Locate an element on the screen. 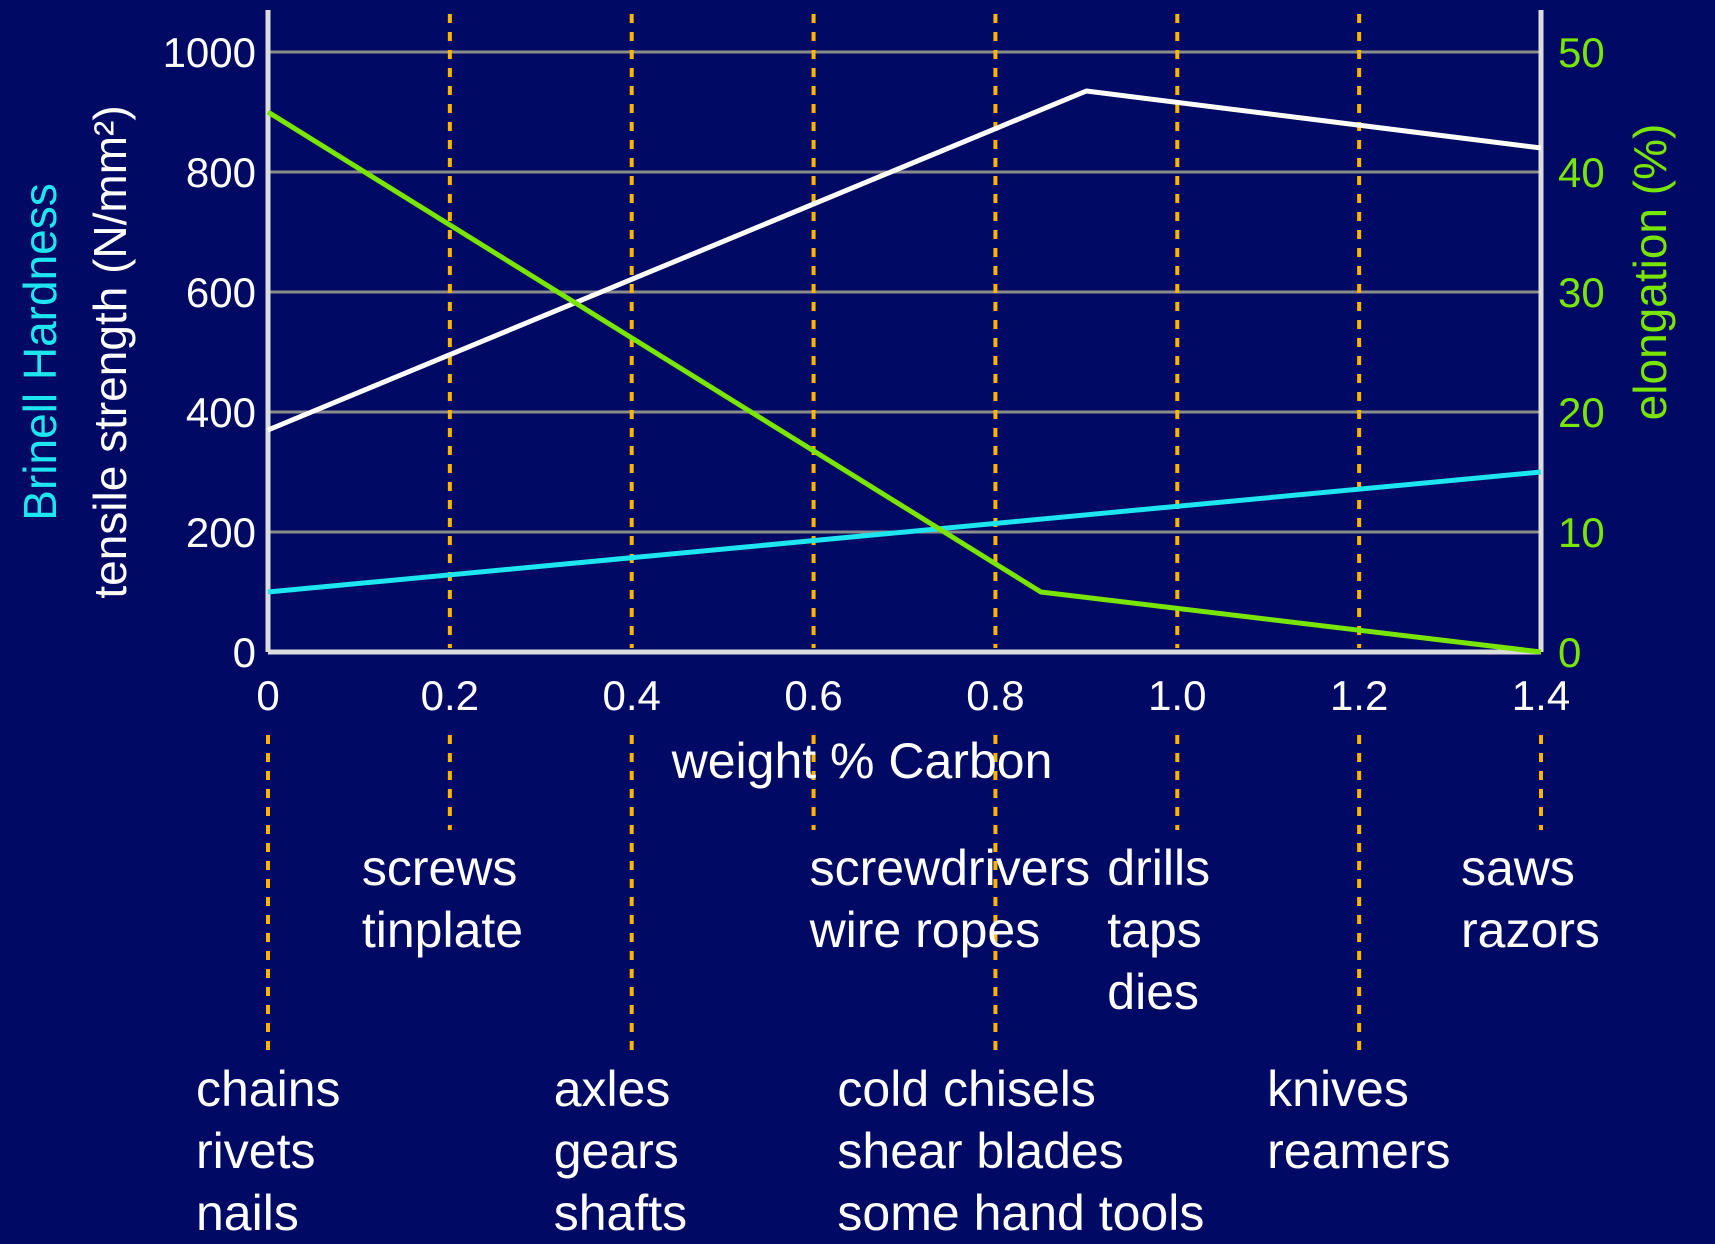 The image size is (1715, 1244). application-item: screwdrivers is located at coordinates (950, 868).